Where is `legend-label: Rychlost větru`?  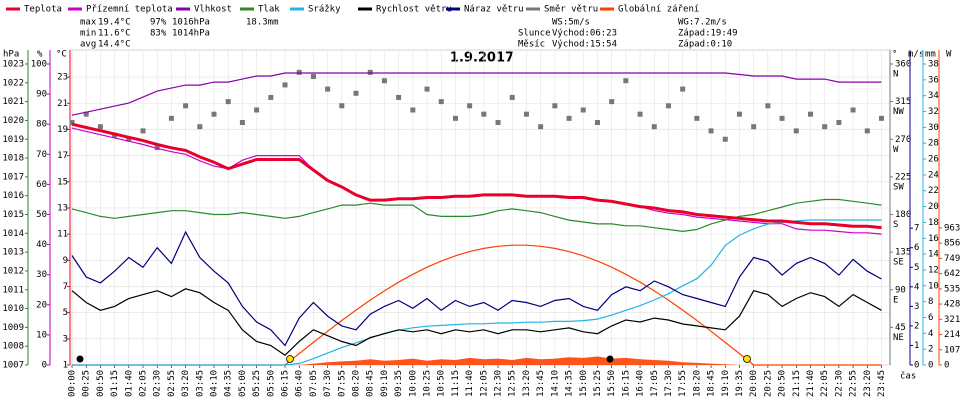 legend-label: Rychlost větru is located at coordinates (414, 10).